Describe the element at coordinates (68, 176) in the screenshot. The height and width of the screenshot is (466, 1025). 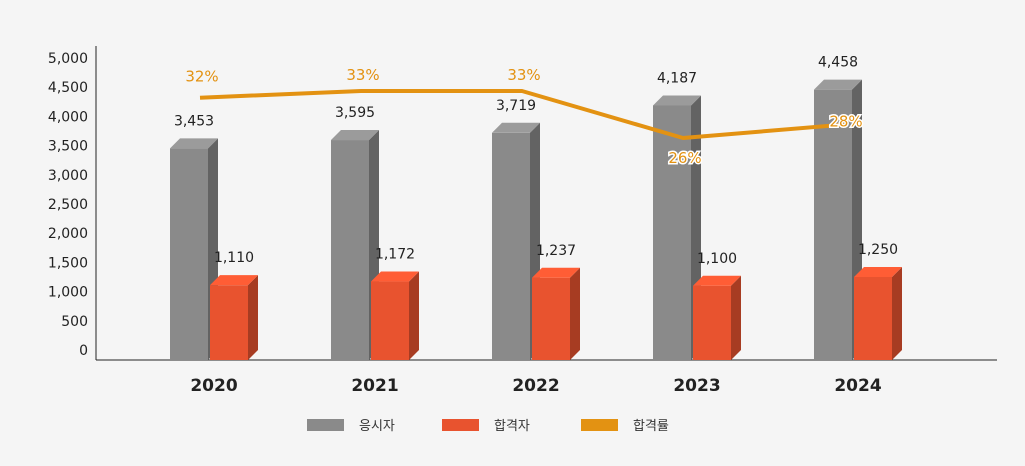
I see `y-tick-label: 3,000` at that location.